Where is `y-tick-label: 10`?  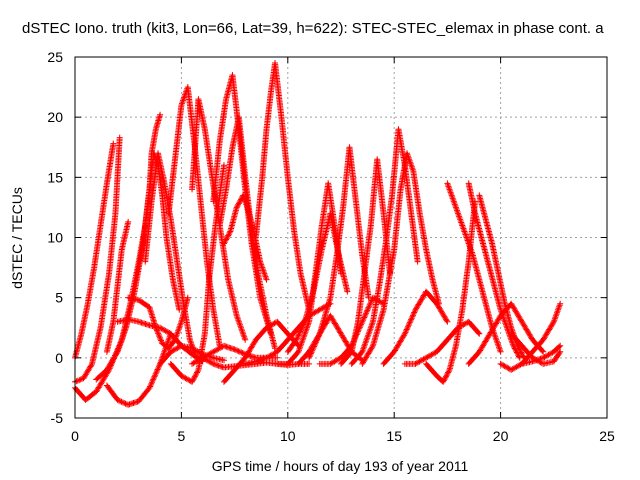
y-tick-label: 10 is located at coordinates (55, 238).